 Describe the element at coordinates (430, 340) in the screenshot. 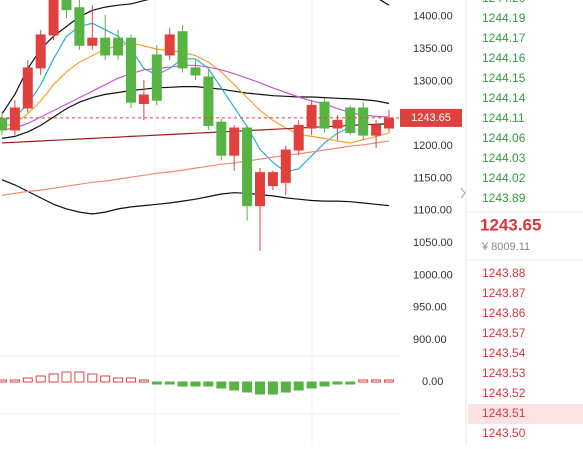

I see `y-tick-label: 900.00` at that location.